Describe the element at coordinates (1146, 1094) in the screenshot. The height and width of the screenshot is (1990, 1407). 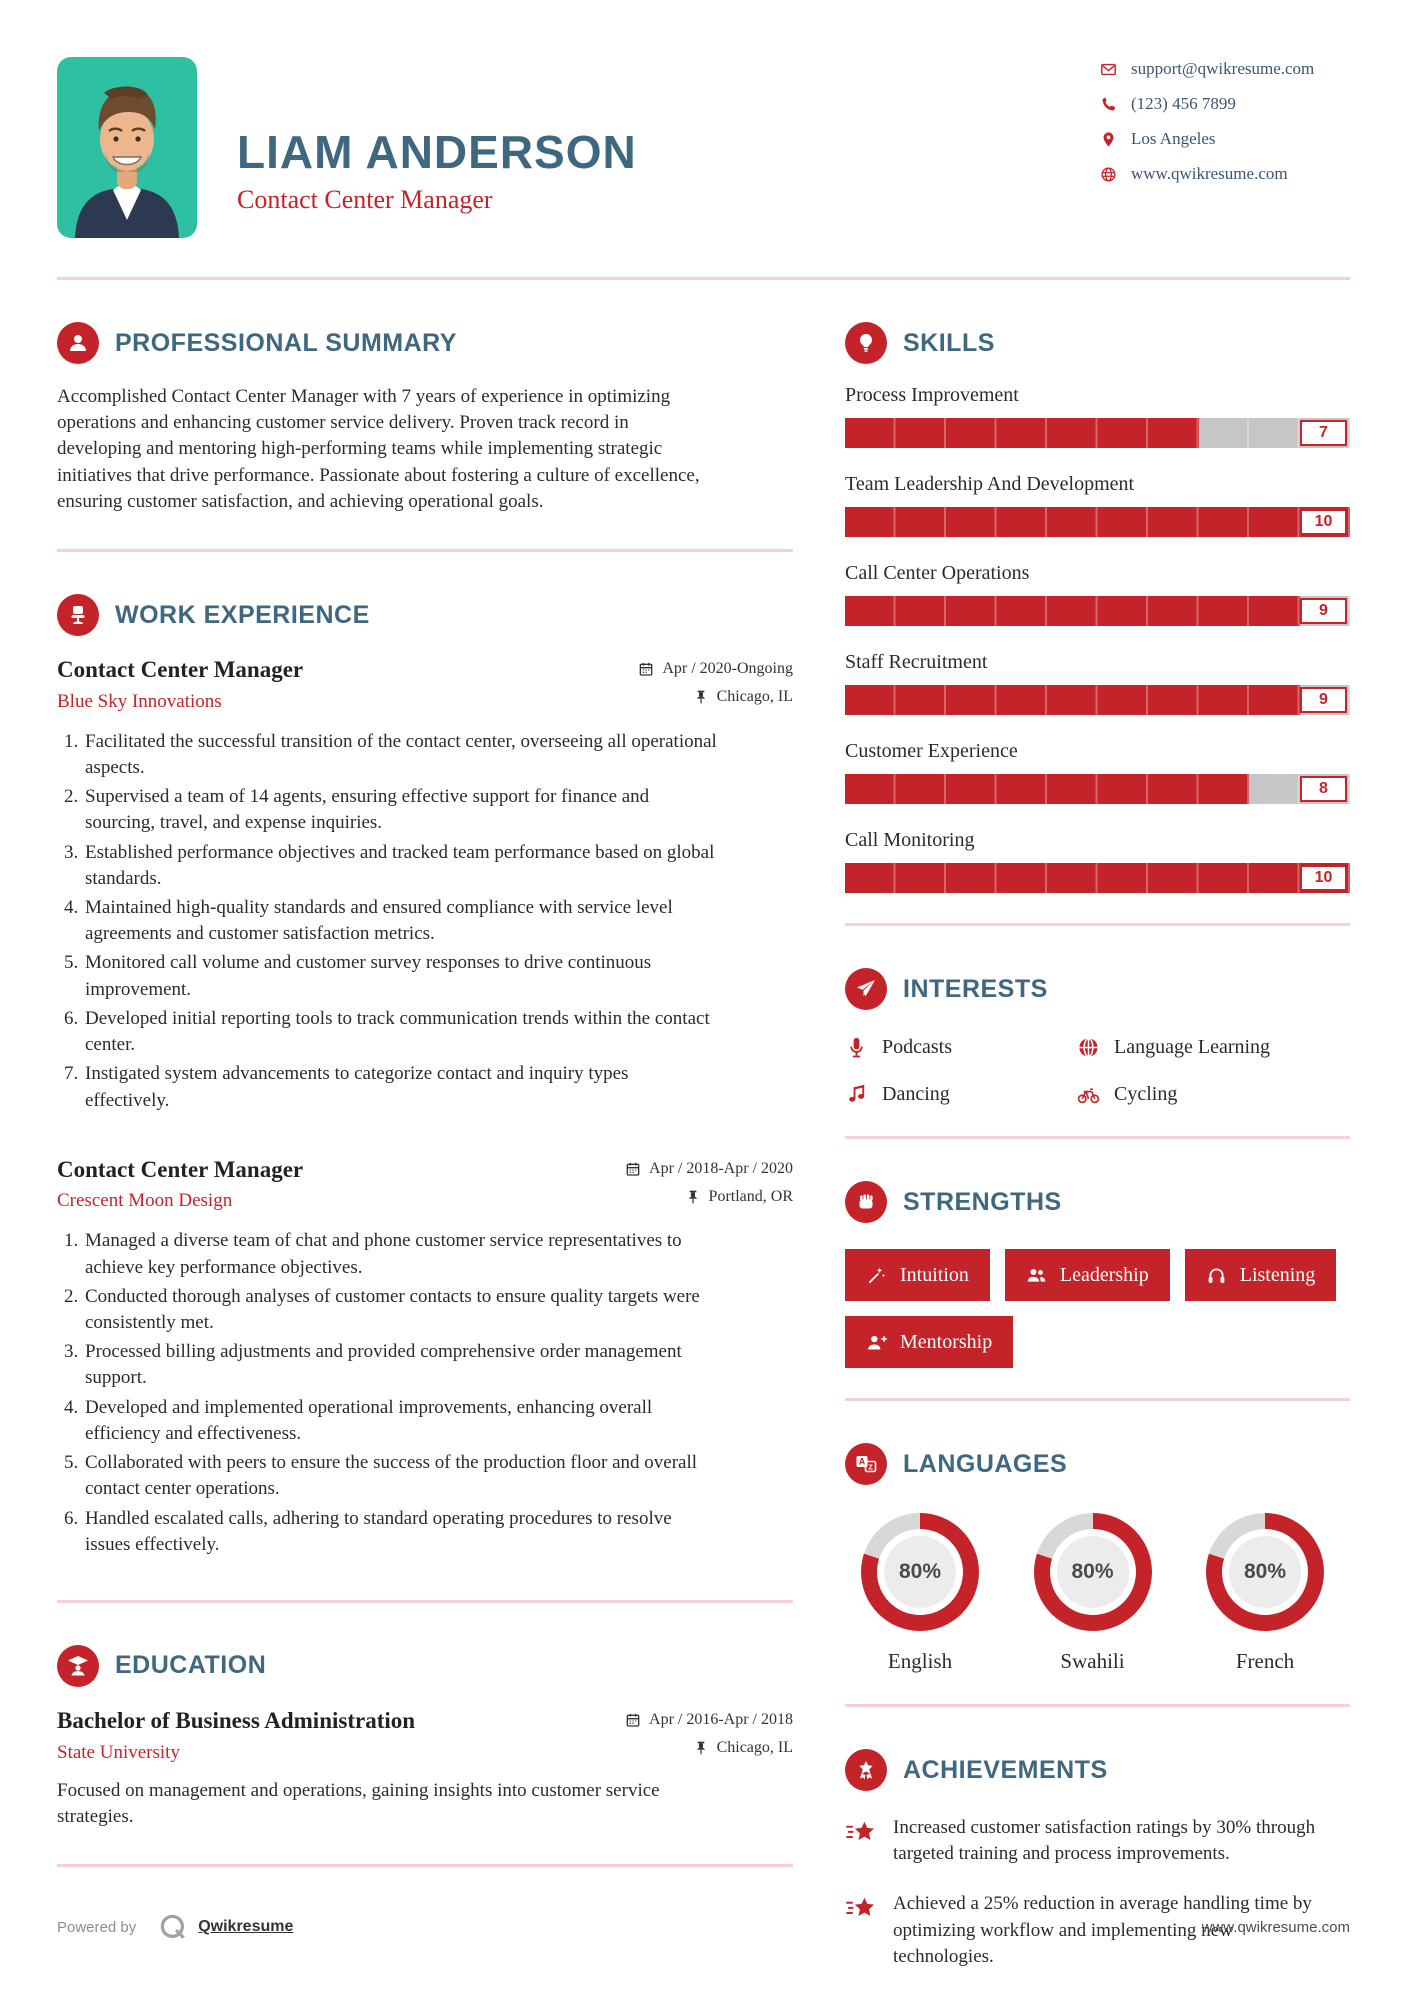
I see `interest-label: Cycling` at that location.